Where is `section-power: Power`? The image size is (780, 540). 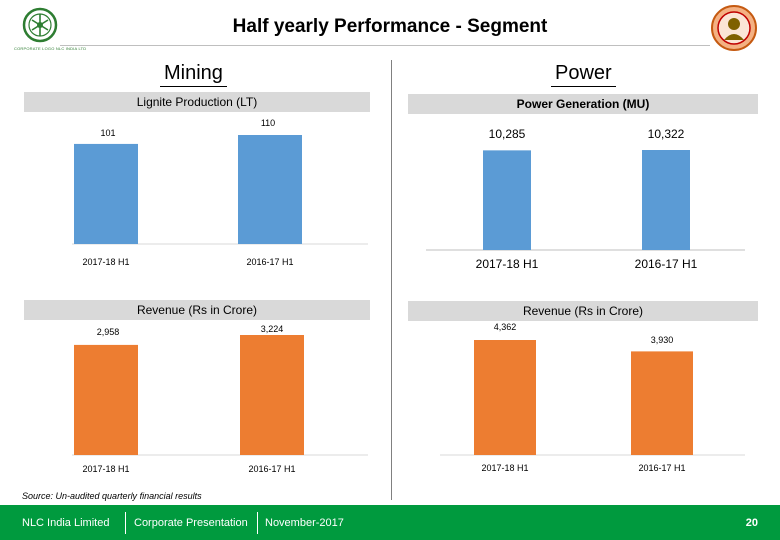 section-power: Power is located at coordinates (583, 74).